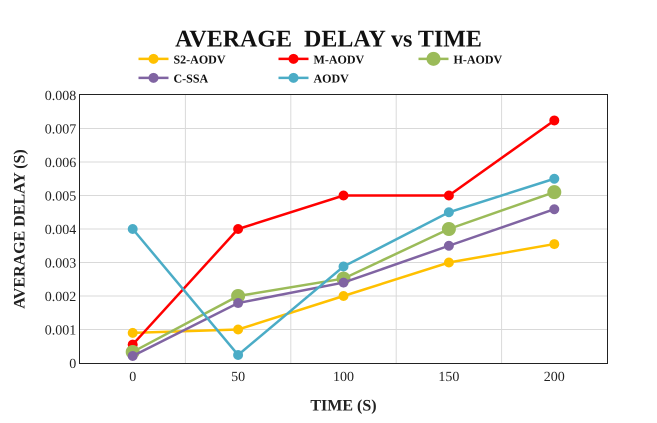 The width and height of the screenshot is (657, 423). Describe the element at coordinates (478, 59) in the screenshot. I see `legend-label: H-AODV` at that location.